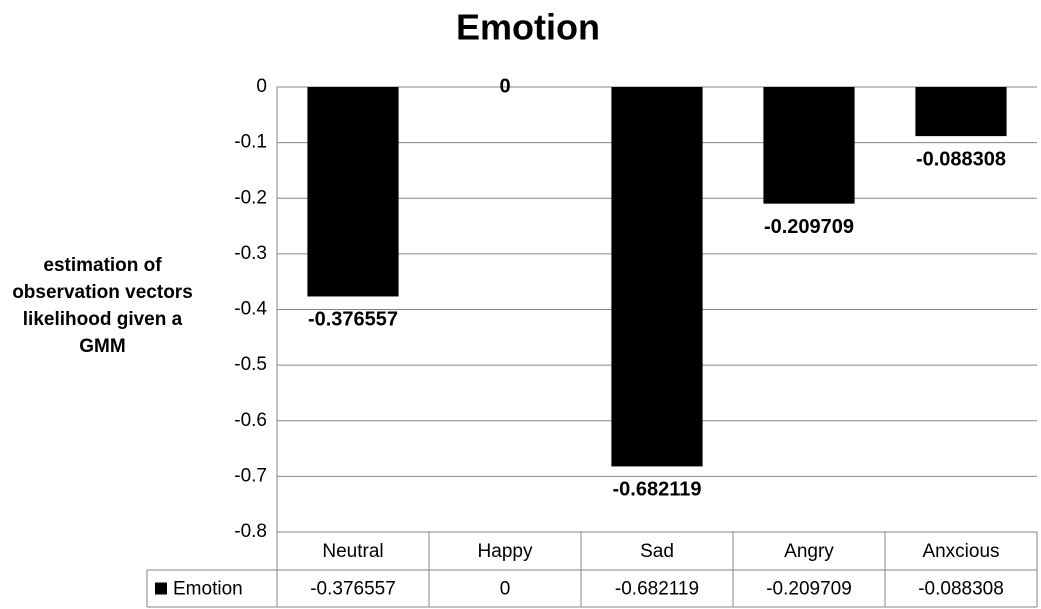  Describe the element at coordinates (250, 197) in the screenshot. I see `y-tick-label: -0.2` at that location.